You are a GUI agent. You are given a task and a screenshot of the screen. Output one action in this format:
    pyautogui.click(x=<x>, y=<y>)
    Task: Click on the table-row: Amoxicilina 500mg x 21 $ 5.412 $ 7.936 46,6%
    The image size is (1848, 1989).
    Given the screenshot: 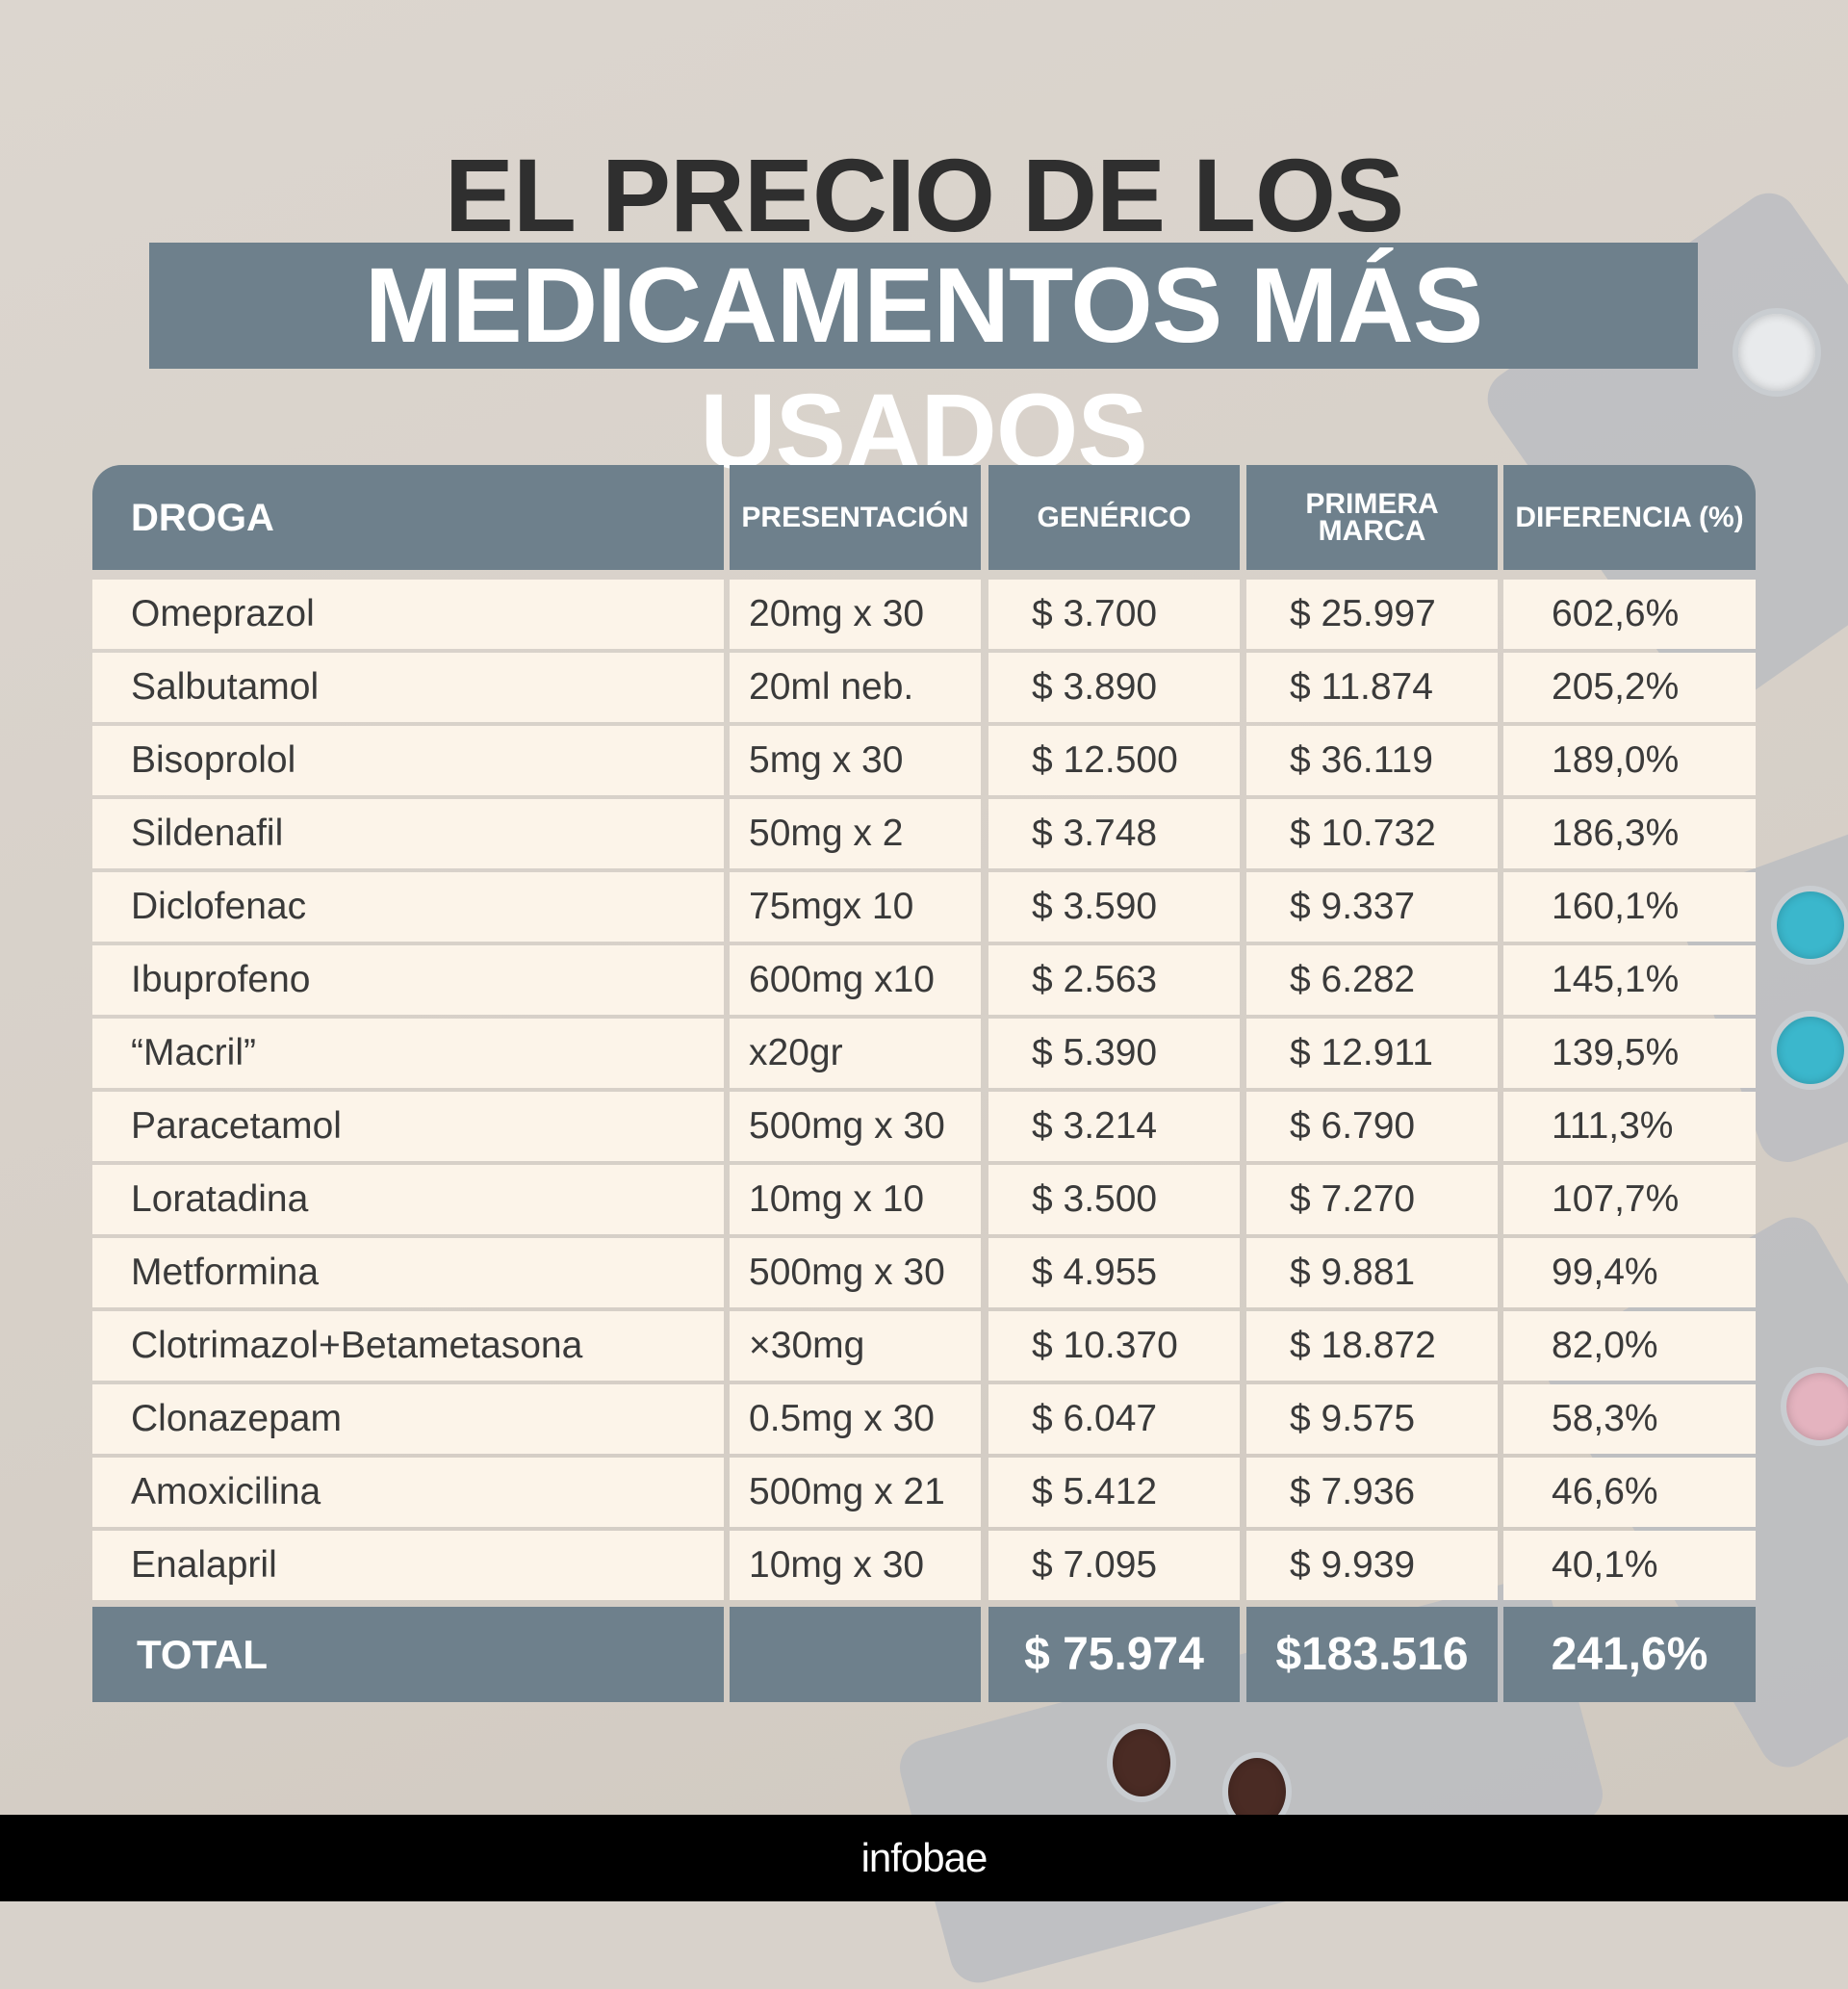 What is the action you would take?
    pyautogui.click(x=924, y=1493)
    